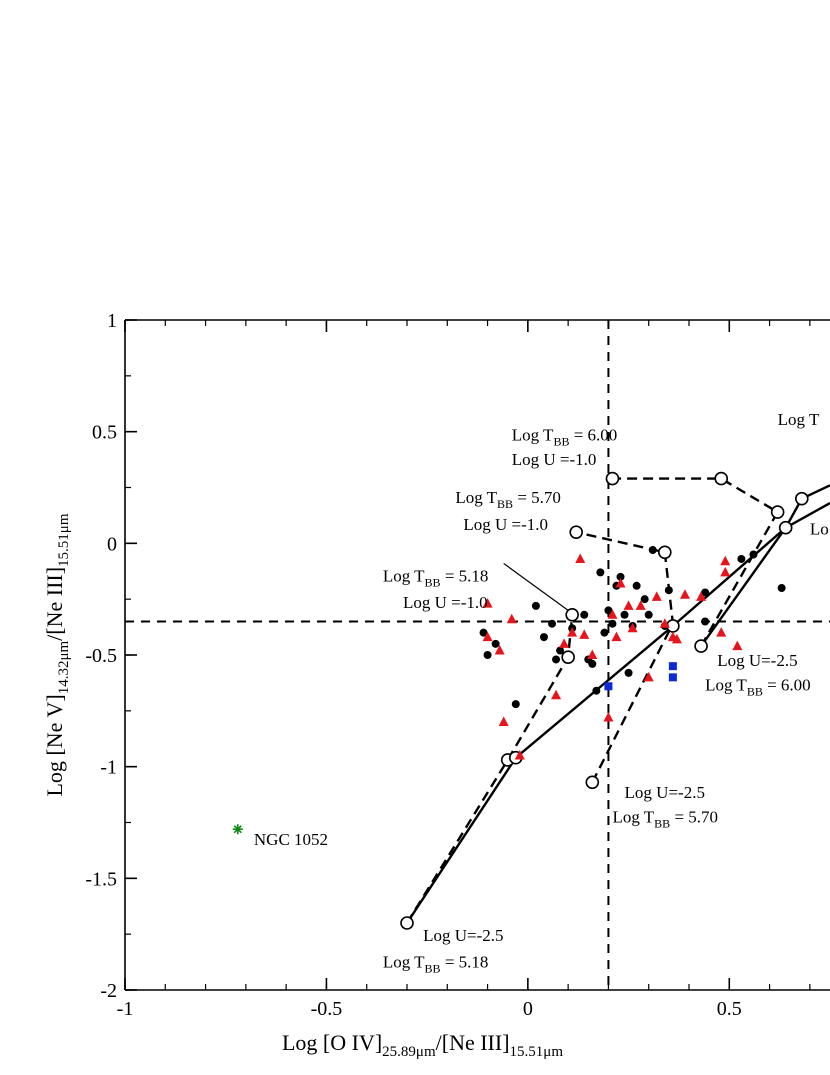 The image size is (830, 1075). What do you see at coordinates (536, 586) in the screenshot?
I see `annotation-pointer-line` at bounding box center [536, 586].